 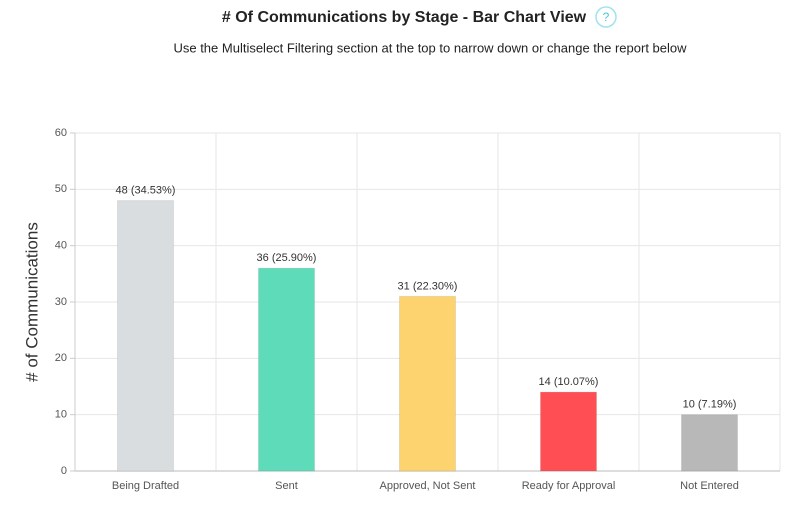 What do you see at coordinates (286, 486) in the screenshot?
I see `x-tick-label: Sent` at bounding box center [286, 486].